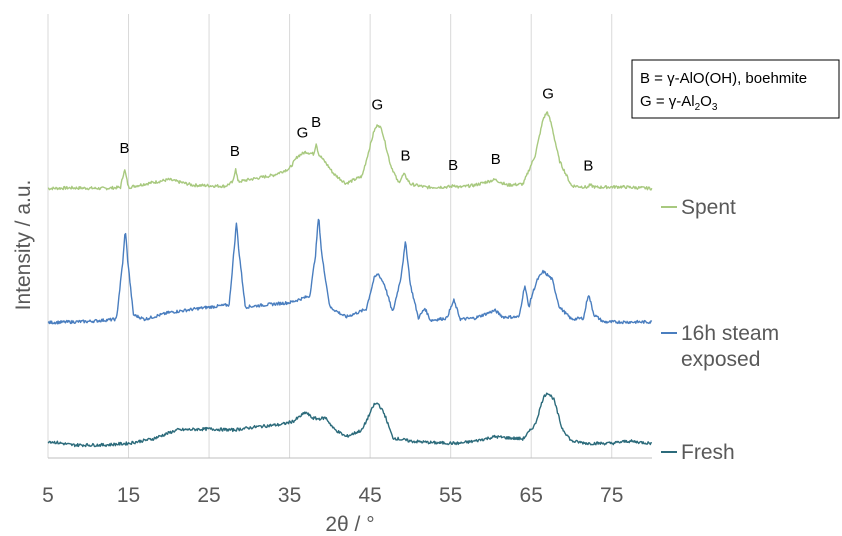 Image resolution: width=842 pixels, height=536 pixels. What do you see at coordinates (720, 359) in the screenshot?
I see `legend-label: exposed` at bounding box center [720, 359].